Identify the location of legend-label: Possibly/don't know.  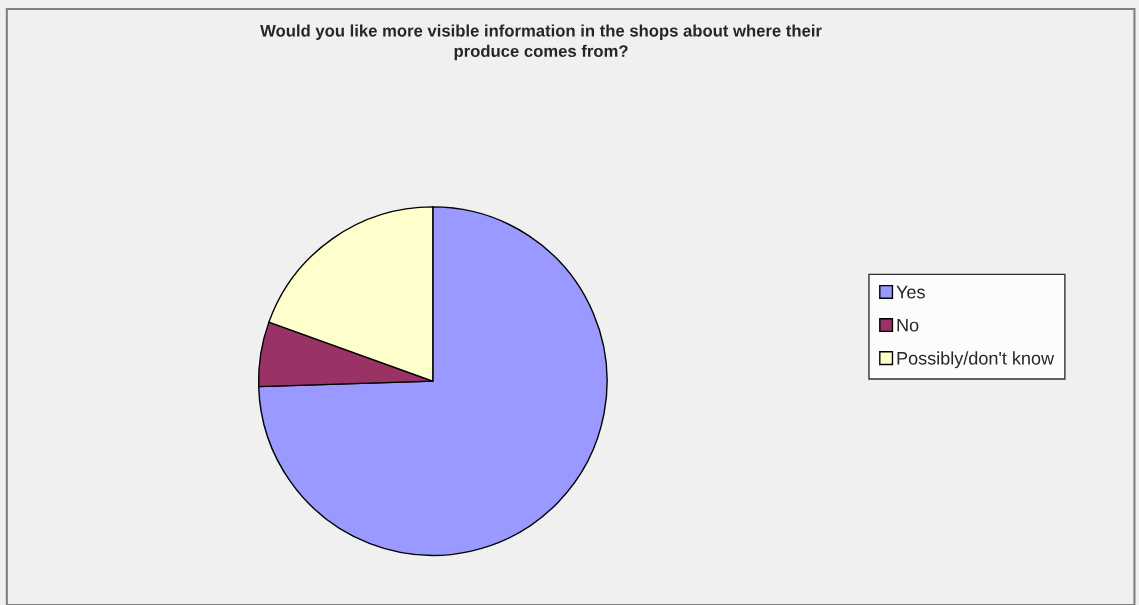
(976, 360).